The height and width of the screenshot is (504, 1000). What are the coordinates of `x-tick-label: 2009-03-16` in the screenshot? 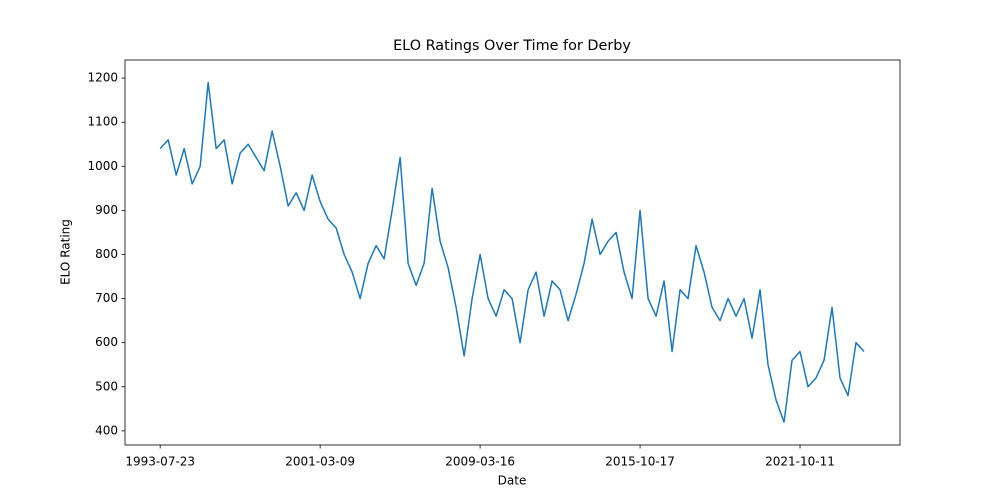 It's located at (480, 462).